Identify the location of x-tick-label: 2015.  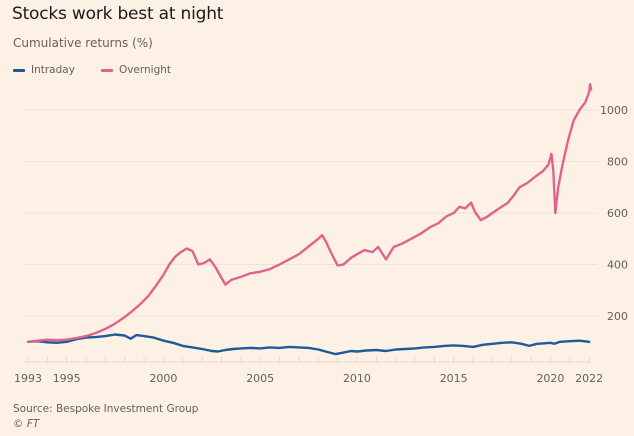
(454, 378).